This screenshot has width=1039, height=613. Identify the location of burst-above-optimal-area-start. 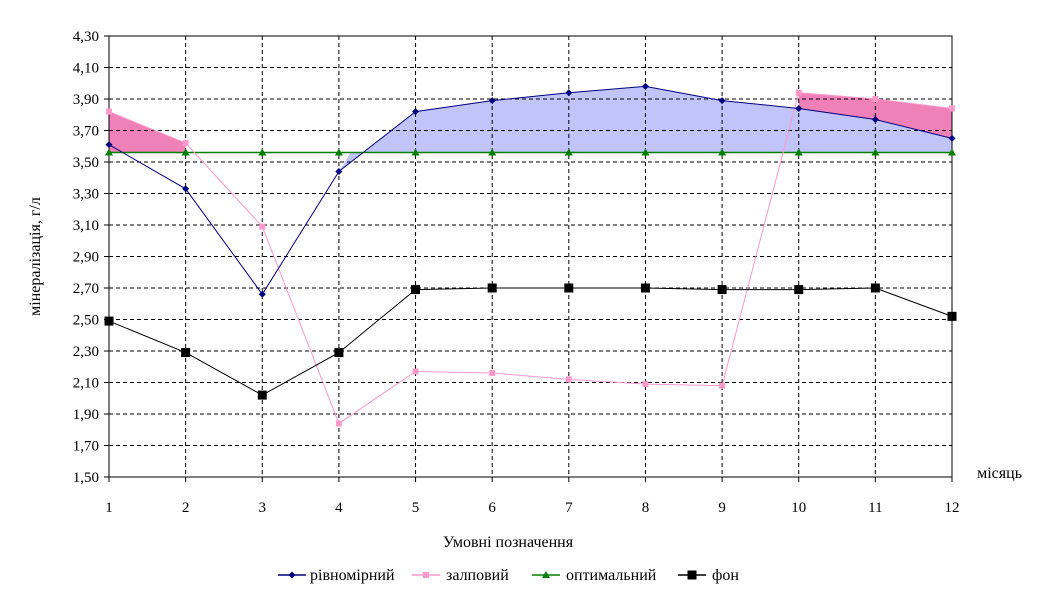
(147, 132).